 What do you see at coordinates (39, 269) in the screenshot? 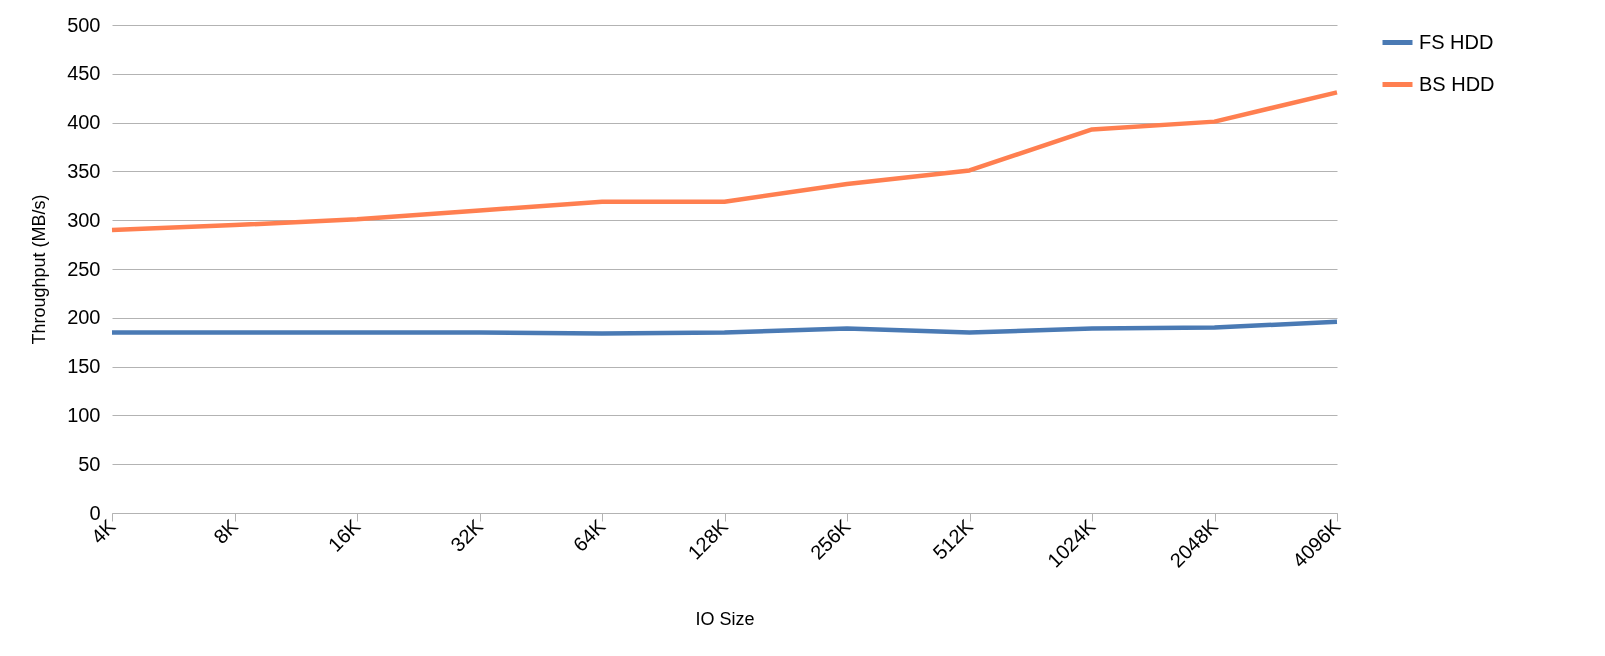
I see `y-axis-title: Throughput (MB/s)` at bounding box center [39, 269].